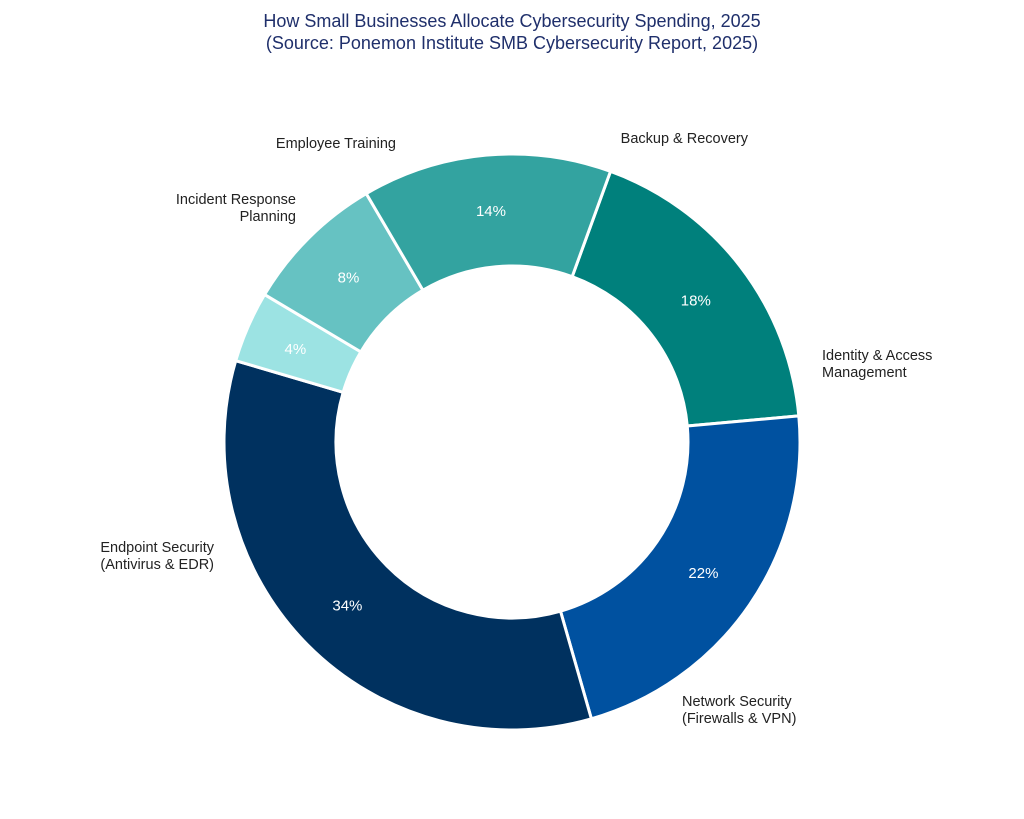  What do you see at coordinates (347, 605) in the screenshot?
I see `percent-label: 34%` at bounding box center [347, 605].